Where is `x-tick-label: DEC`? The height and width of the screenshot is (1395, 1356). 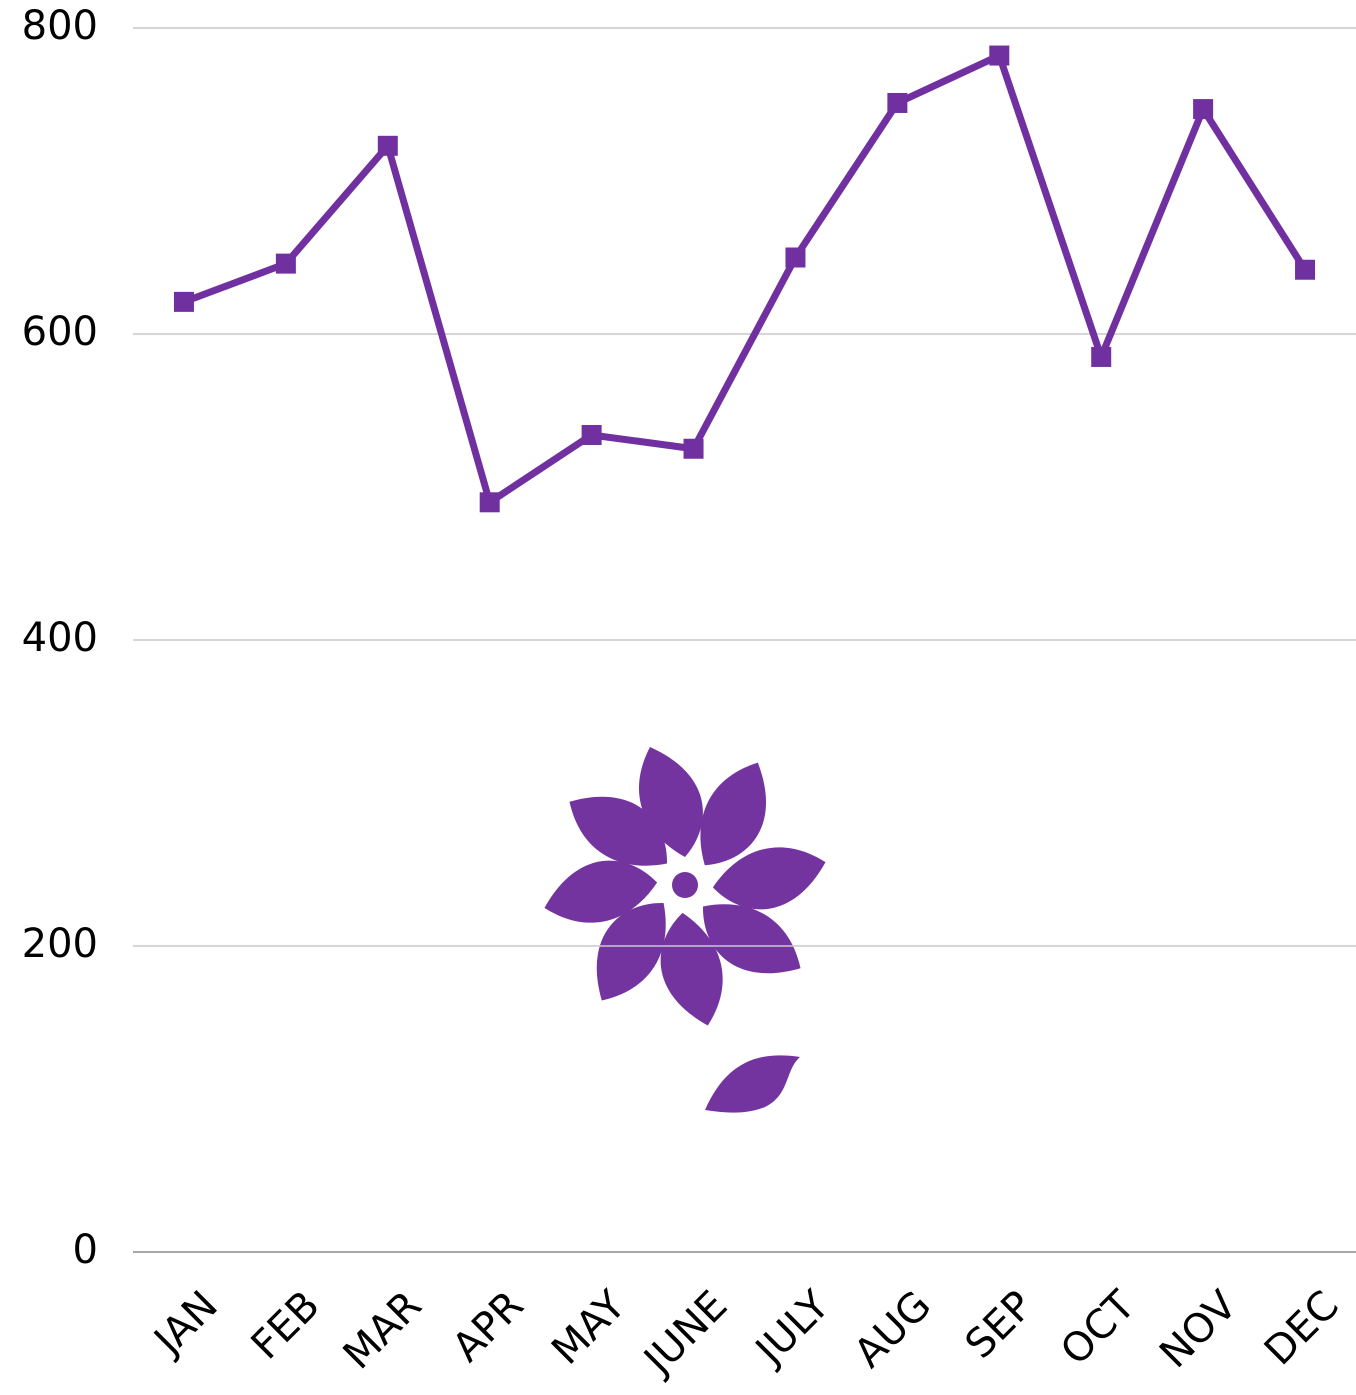
x-tick-label: DEC is located at coordinates (1302, 1328).